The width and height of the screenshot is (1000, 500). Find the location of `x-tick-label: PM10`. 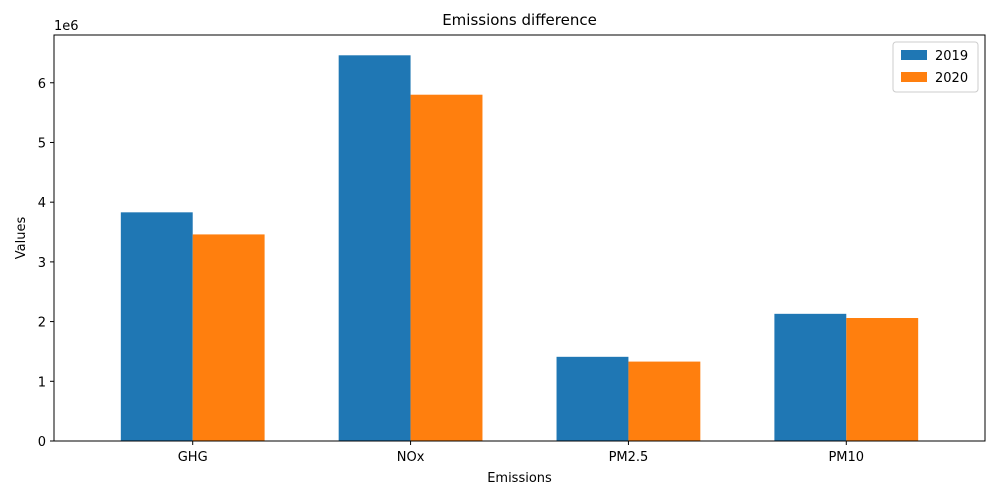

x-tick-label: PM10 is located at coordinates (846, 457).